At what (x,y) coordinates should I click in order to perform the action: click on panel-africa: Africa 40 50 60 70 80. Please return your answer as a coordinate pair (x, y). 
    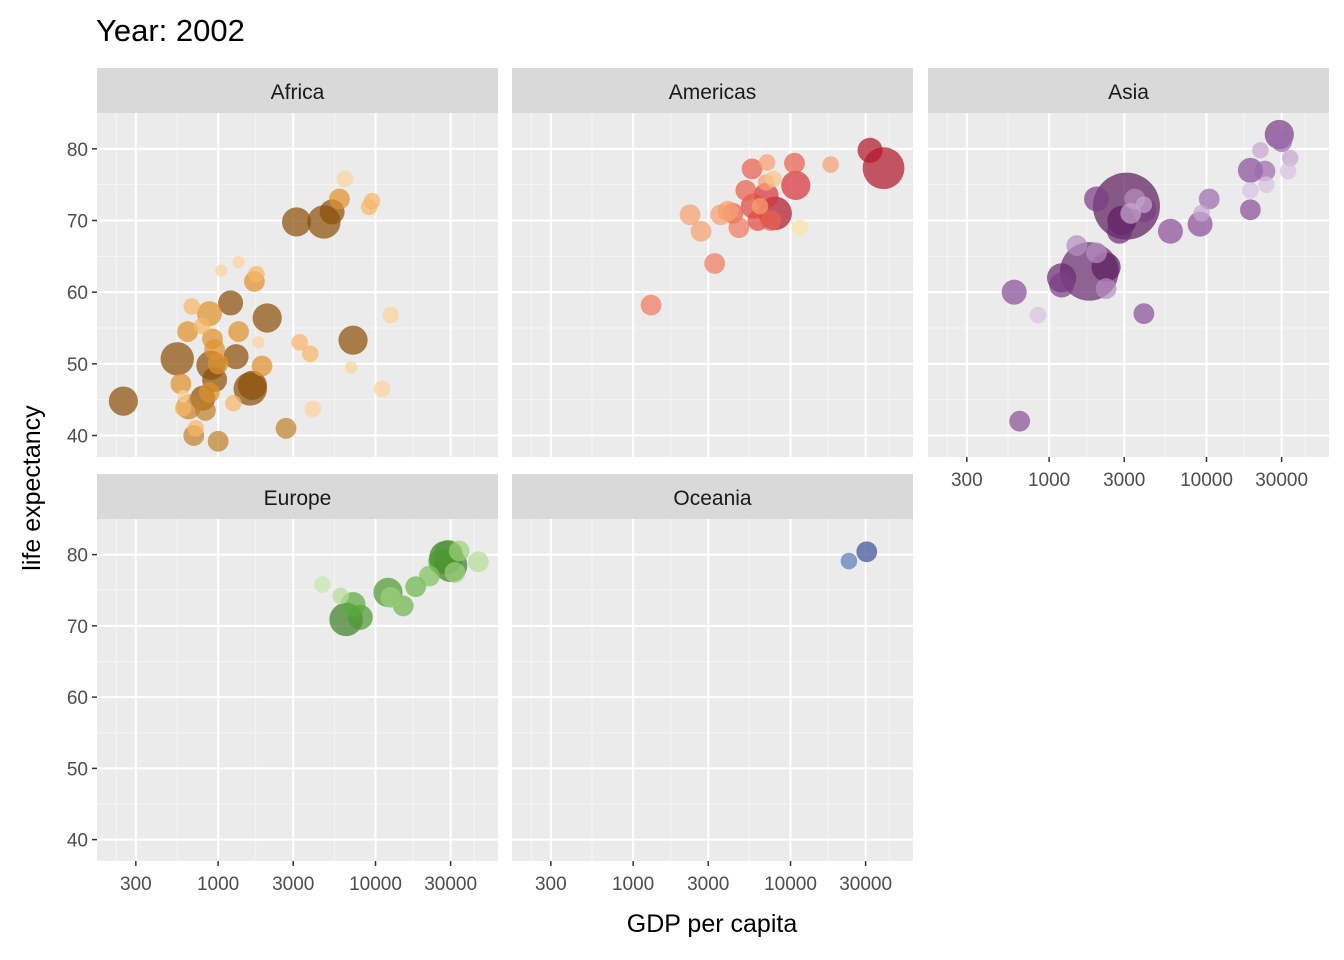
    Looking at the image, I should click on (282, 262).